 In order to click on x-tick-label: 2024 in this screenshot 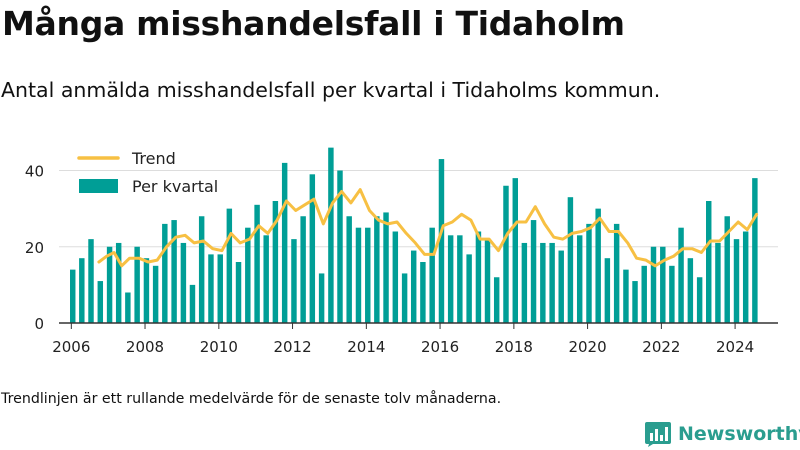, I will do `click(735, 347)`.